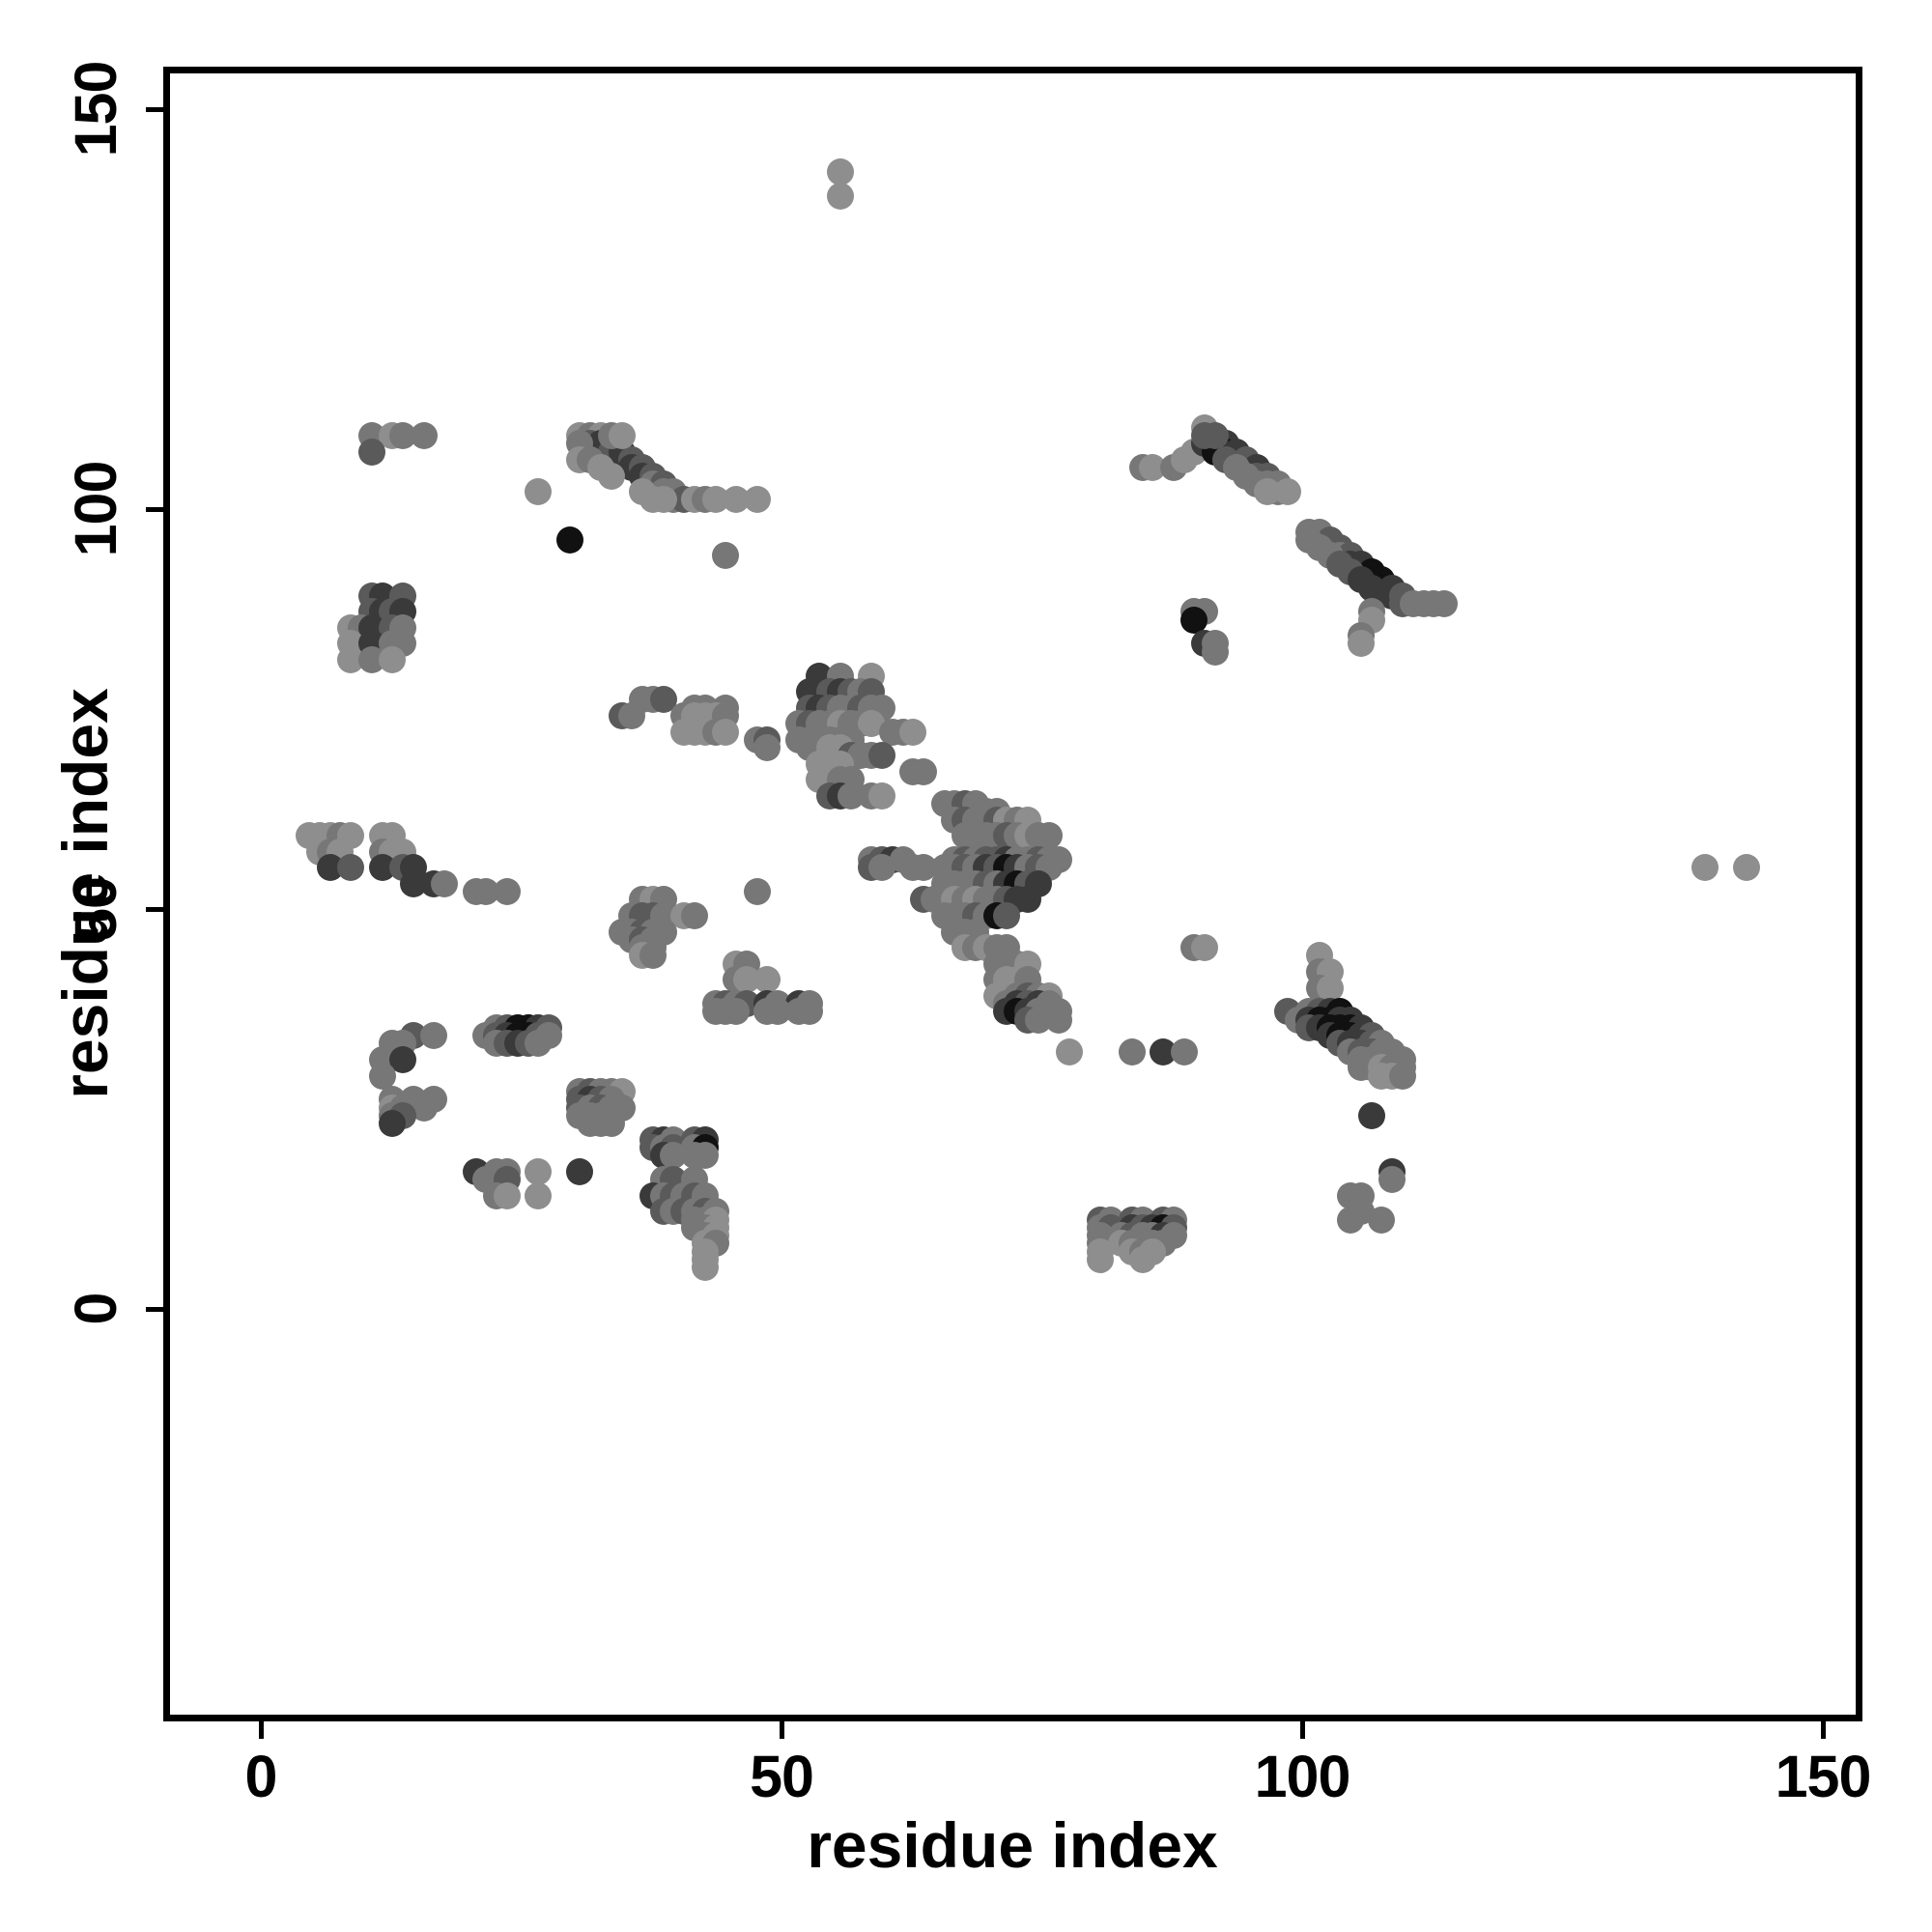  Describe the element at coordinates (1302, 1776) in the screenshot. I see `x-axis-tick-label: 100` at that location.